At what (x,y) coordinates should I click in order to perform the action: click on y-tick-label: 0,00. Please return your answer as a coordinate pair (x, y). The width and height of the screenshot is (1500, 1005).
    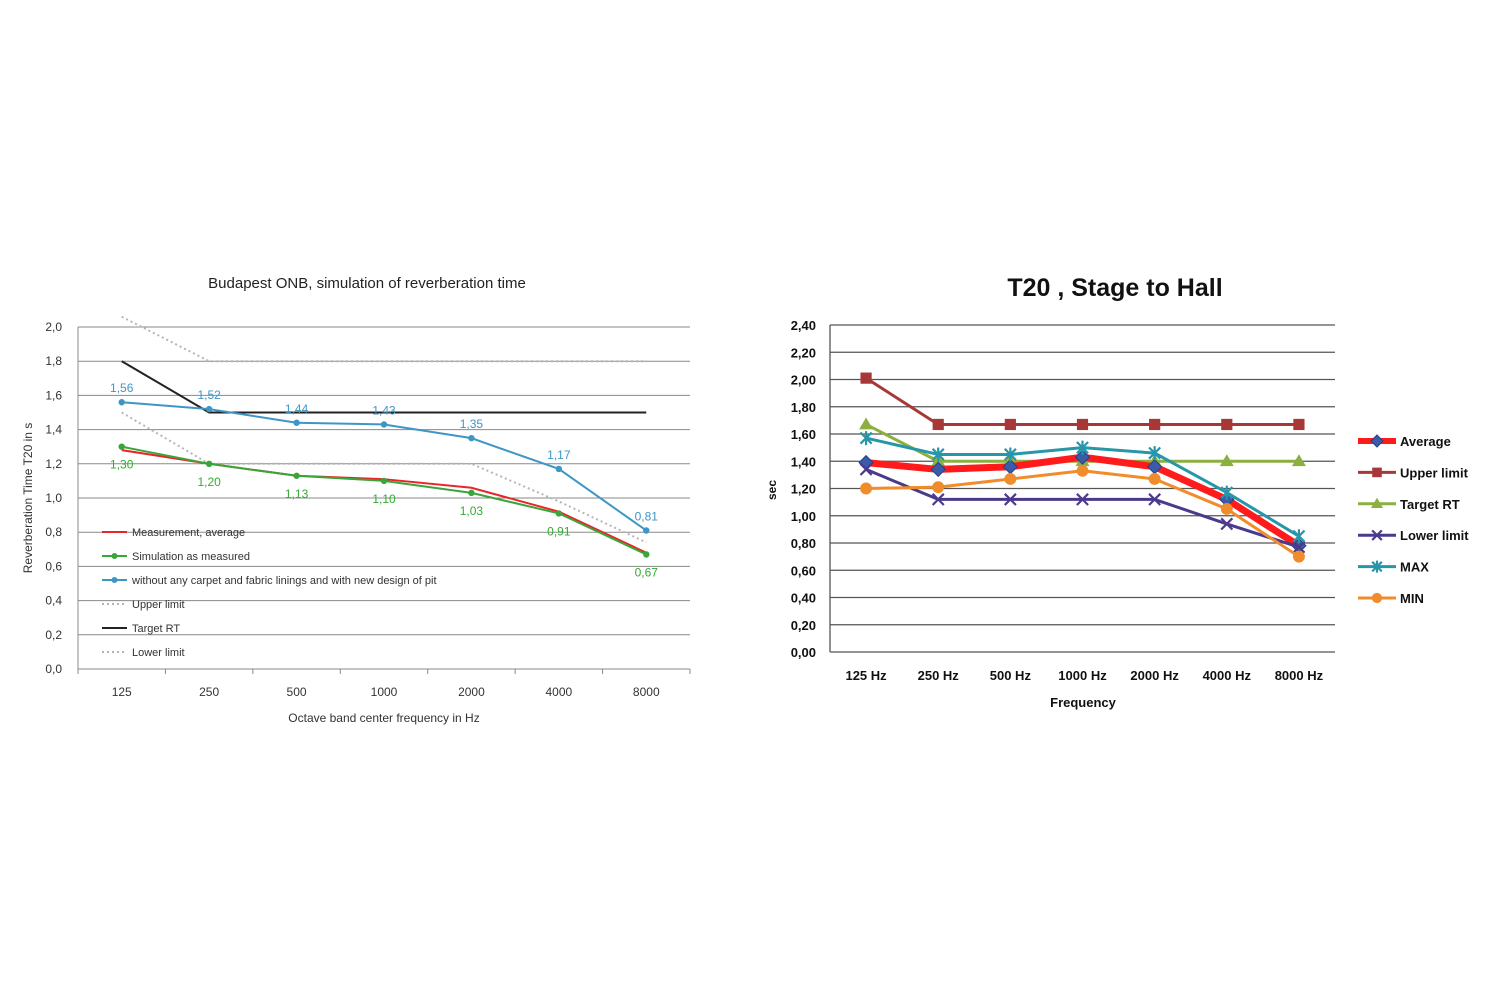
    Looking at the image, I should click on (803, 652).